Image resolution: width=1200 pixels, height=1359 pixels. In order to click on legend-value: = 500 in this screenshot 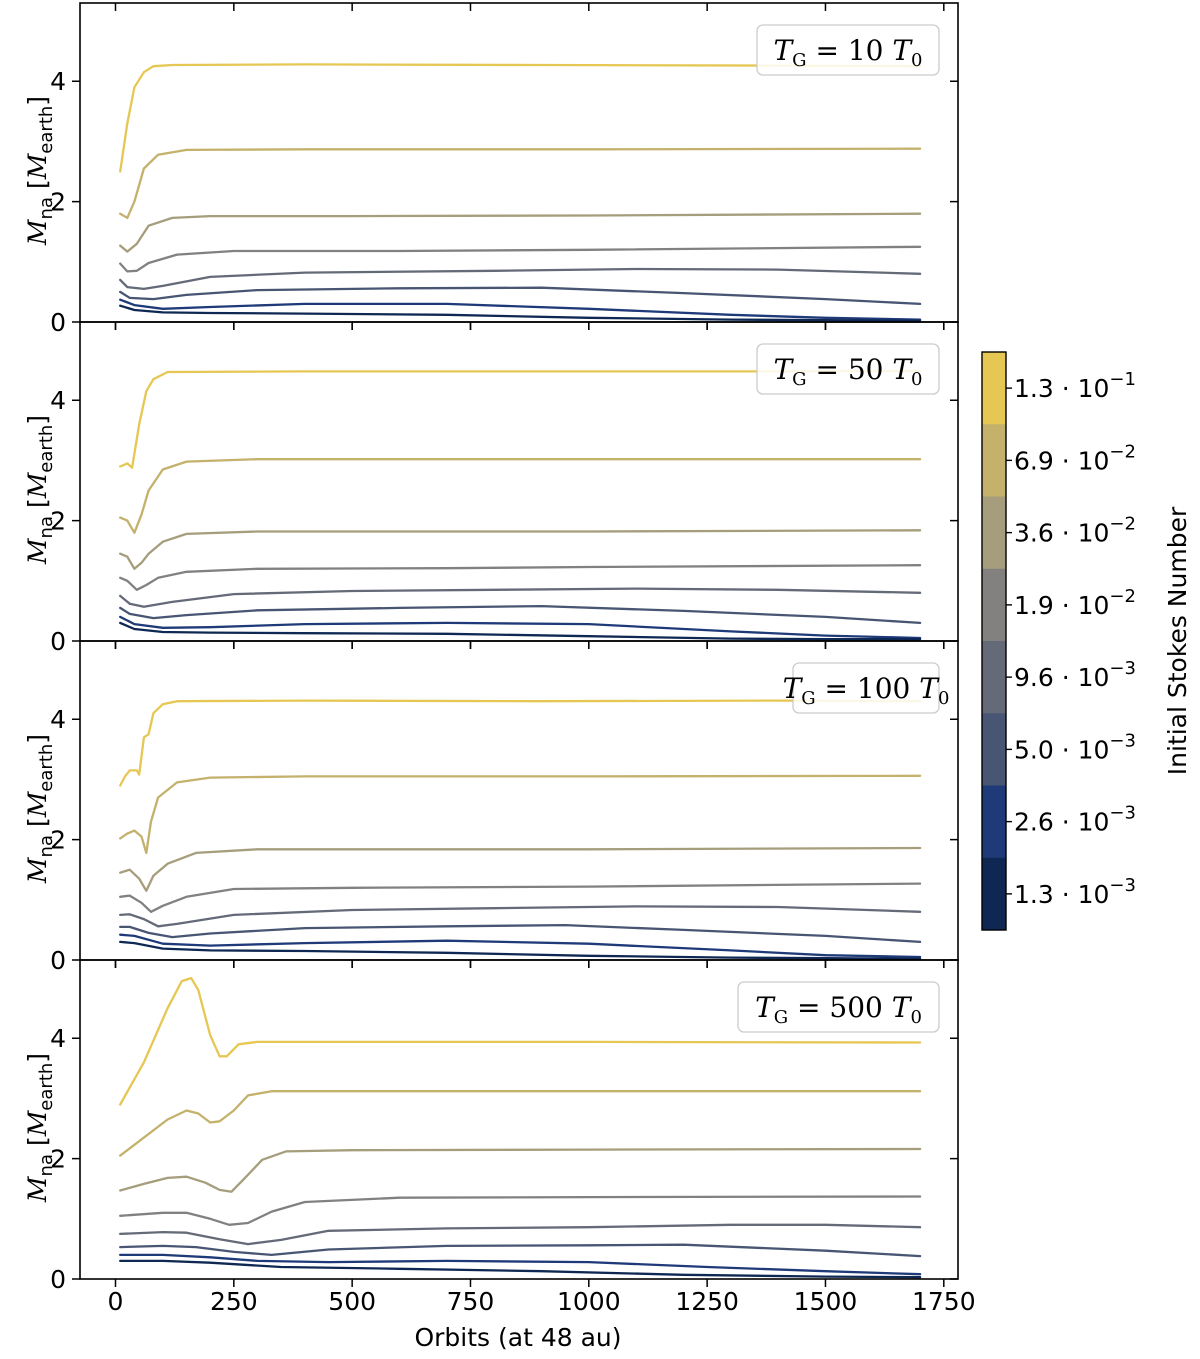, I will do `click(840, 1007)`.